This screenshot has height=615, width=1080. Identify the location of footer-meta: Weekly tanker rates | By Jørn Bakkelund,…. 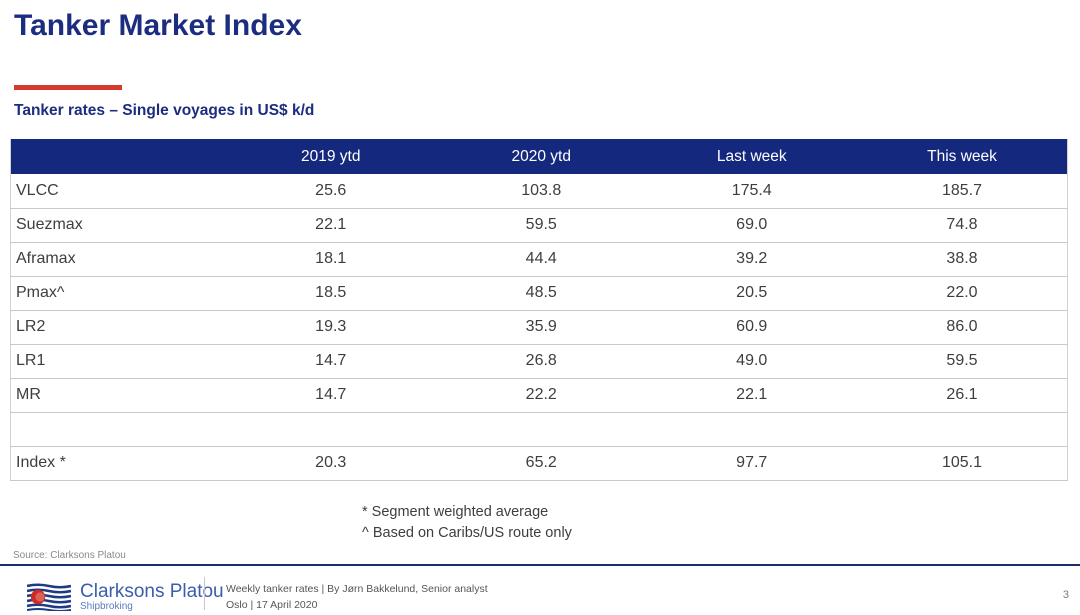
(357, 597).